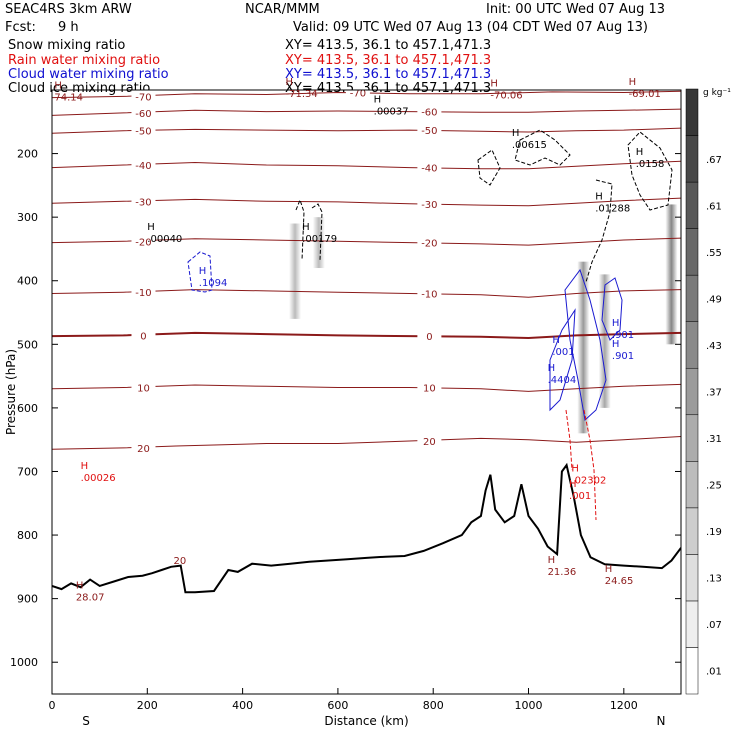 The height and width of the screenshot is (740, 740). I want to click on colorbar-label: .31, so click(714, 439).